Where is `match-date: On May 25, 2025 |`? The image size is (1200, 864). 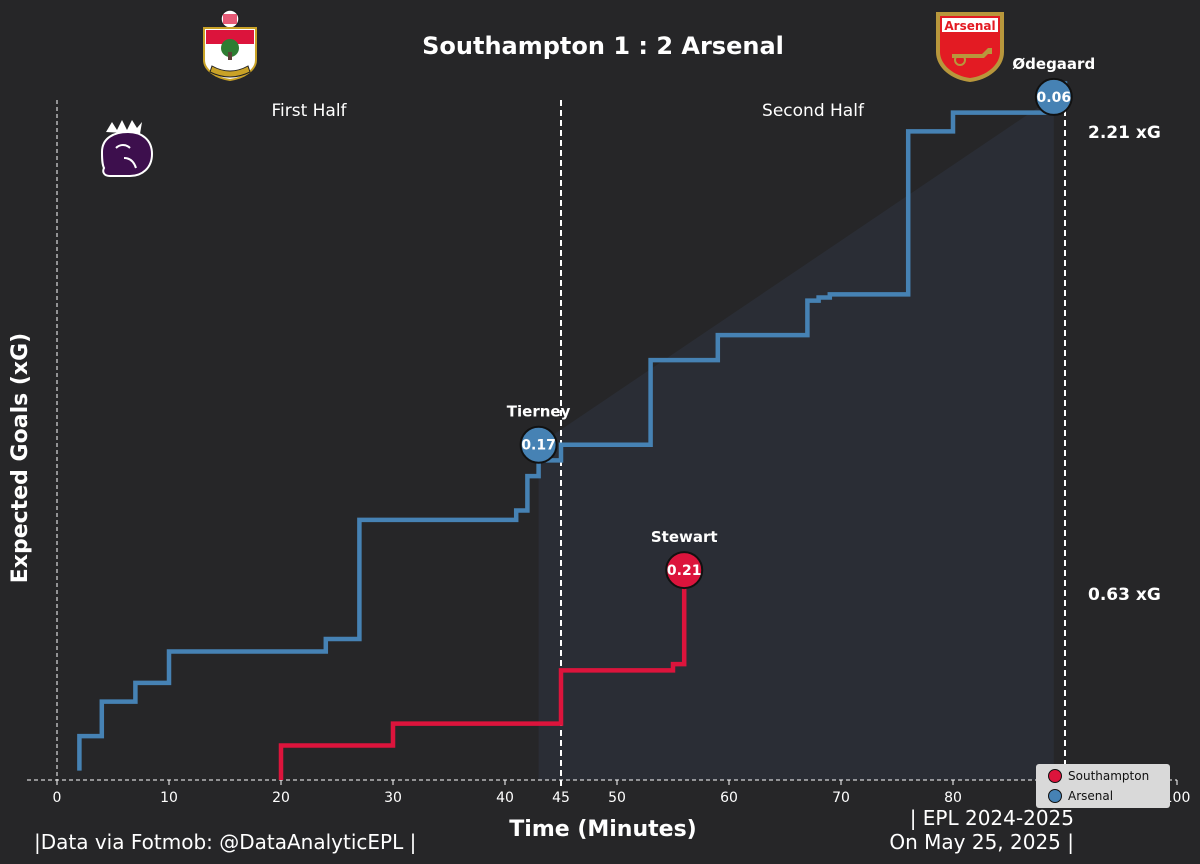 match-date: On May 25, 2025 | is located at coordinates (981, 842).